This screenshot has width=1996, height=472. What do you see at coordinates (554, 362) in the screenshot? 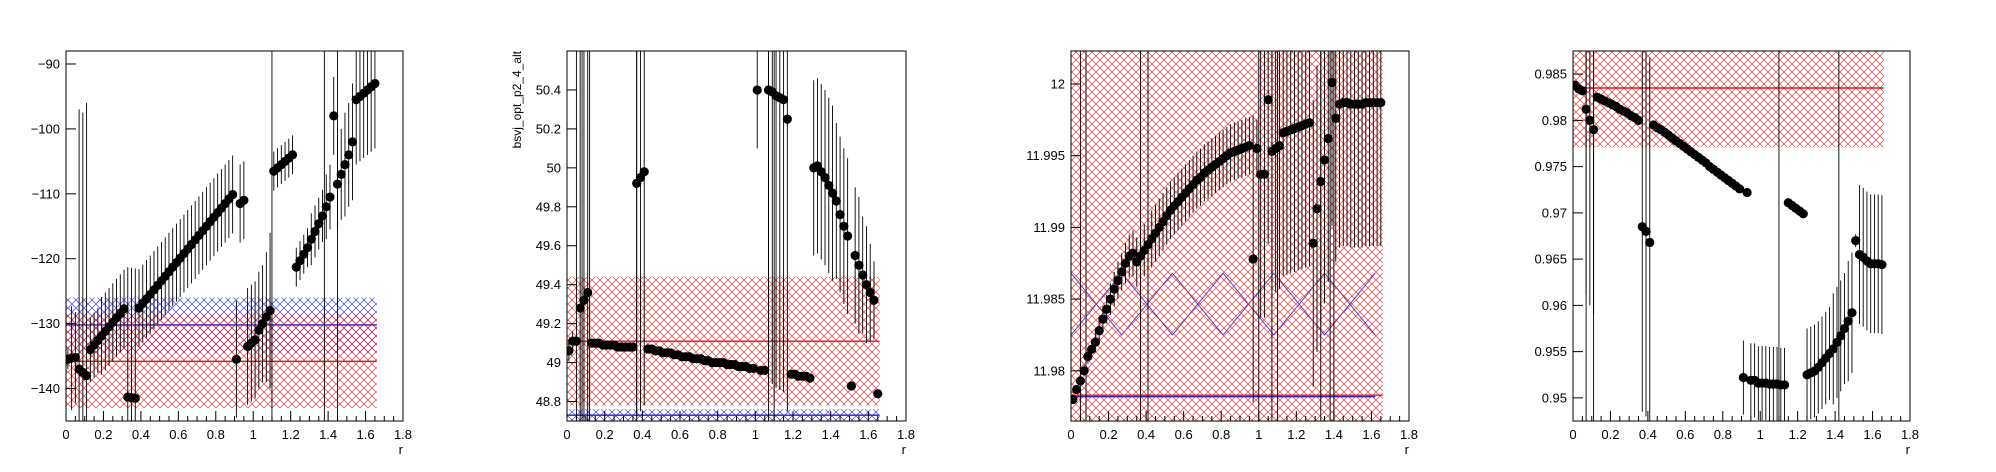
I see `y-tick-label: 49` at bounding box center [554, 362].